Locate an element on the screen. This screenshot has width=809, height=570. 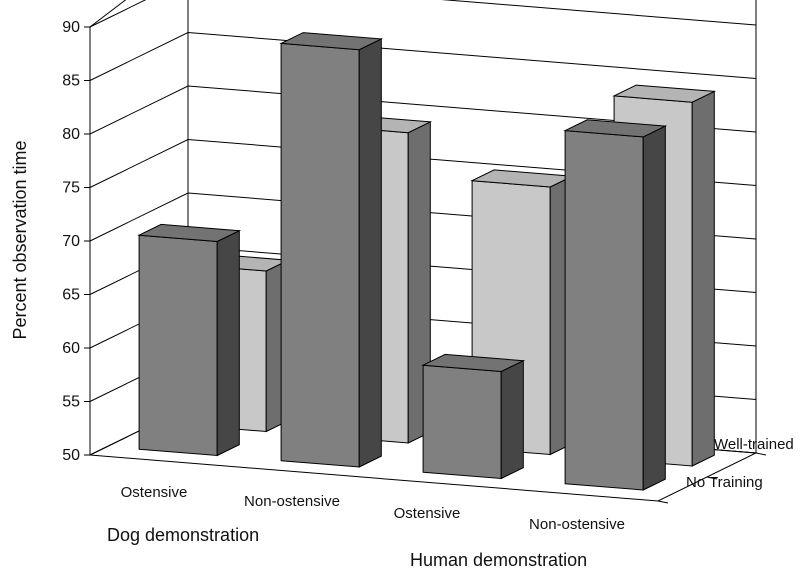
y-tick-label: 90 is located at coordinates (71, 27).